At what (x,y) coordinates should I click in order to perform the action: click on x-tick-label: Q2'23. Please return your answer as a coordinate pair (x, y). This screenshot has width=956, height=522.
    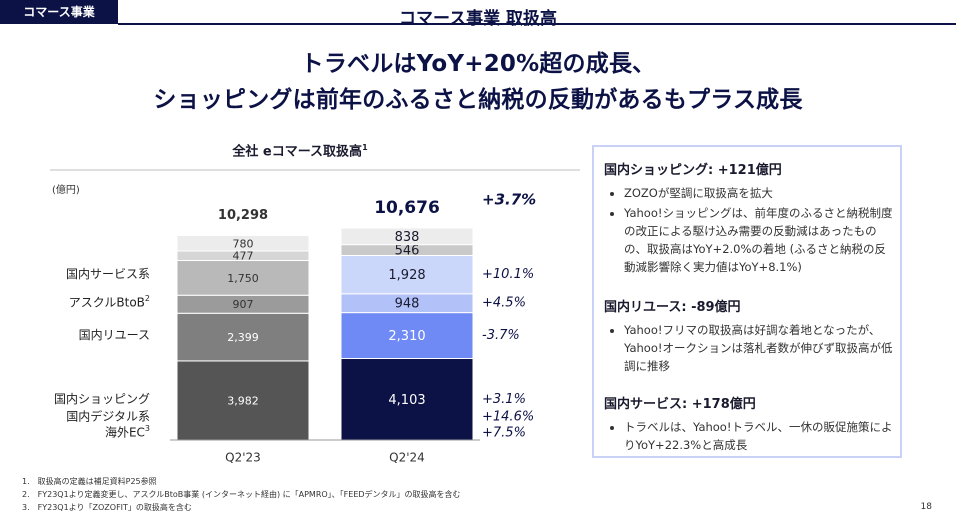
    Looking at the image, I should click on (243, 458).